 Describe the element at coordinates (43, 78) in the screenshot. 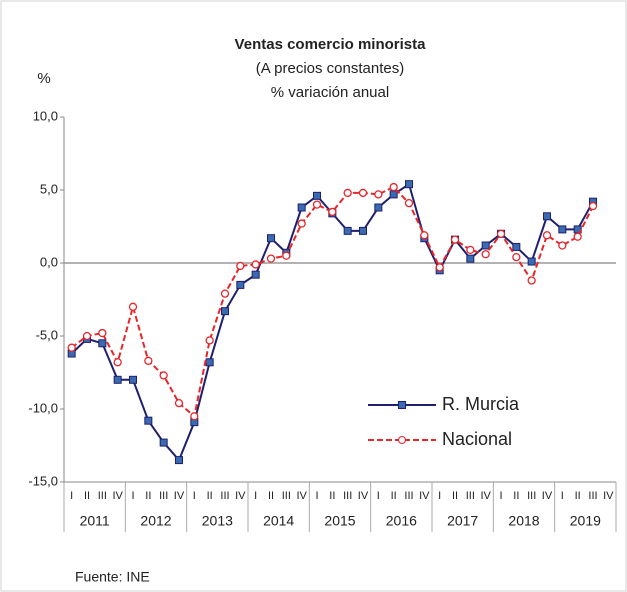

I see `y-unit: %` at that location.